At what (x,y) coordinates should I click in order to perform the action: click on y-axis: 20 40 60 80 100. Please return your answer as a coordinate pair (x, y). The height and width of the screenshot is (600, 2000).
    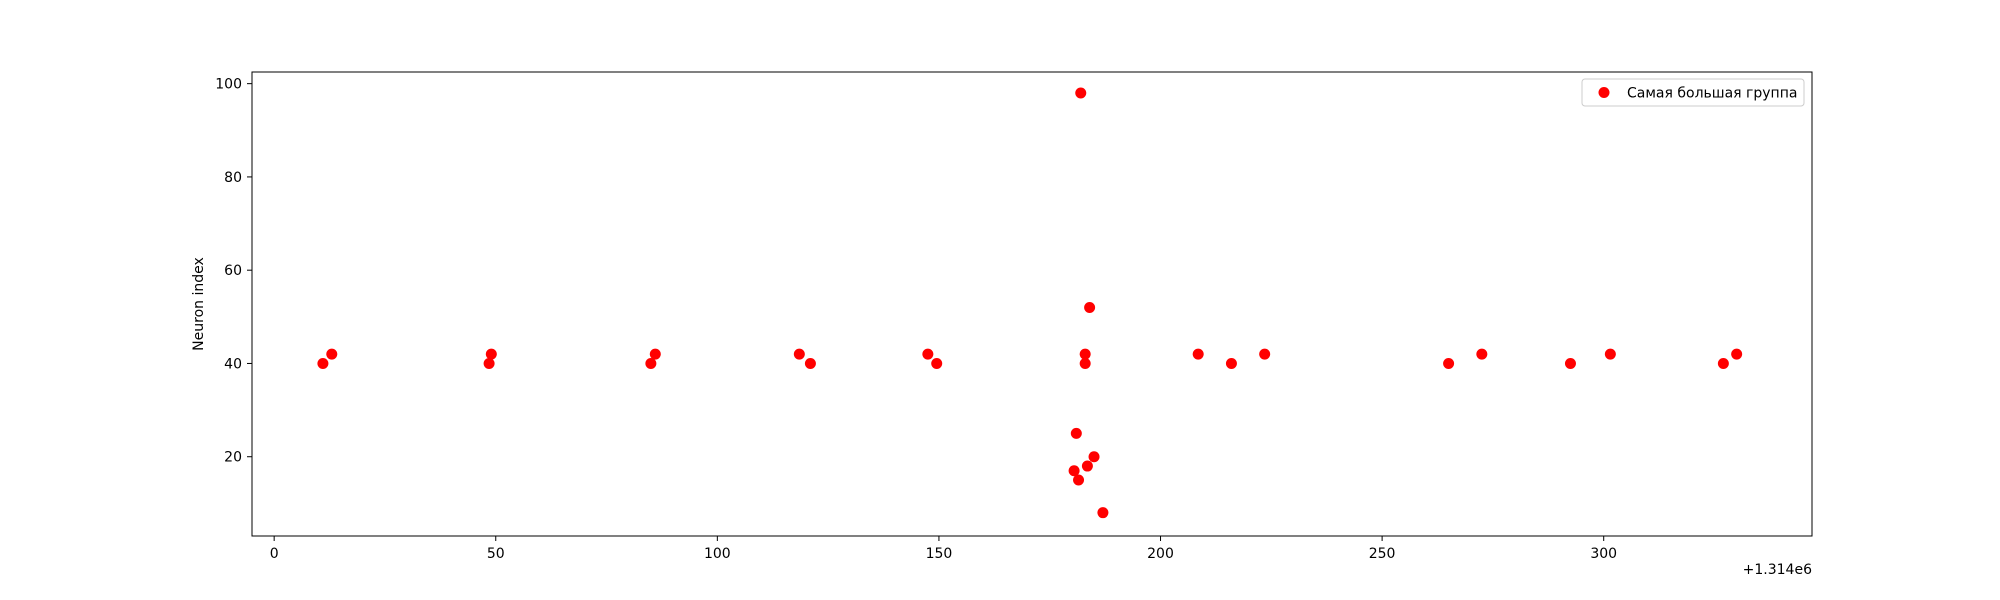
    Looking at the image, I should click on (233, 271).